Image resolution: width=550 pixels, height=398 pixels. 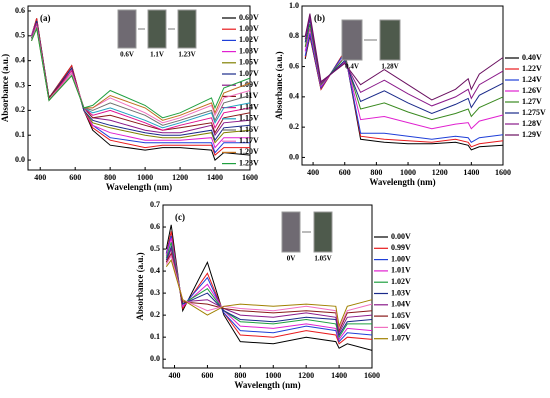 I want to click on inset-label: 1.28V, so click(x=389, y=67).